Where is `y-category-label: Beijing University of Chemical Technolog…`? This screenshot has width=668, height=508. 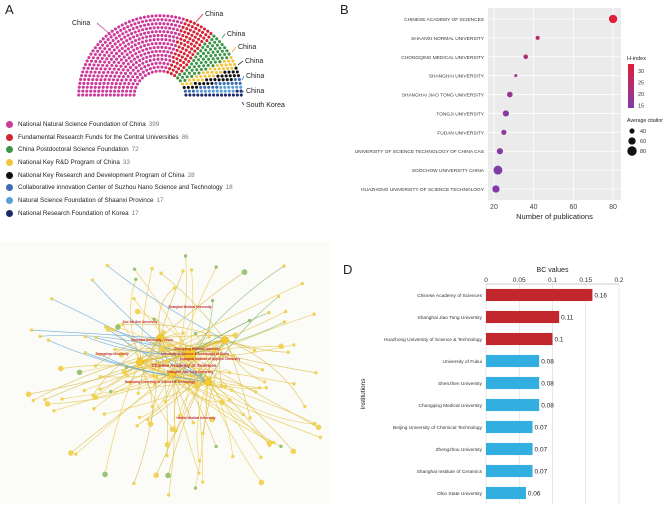 y-category-label: Beijing University of Chemical Technolog… is located at coordinates (438, 428).